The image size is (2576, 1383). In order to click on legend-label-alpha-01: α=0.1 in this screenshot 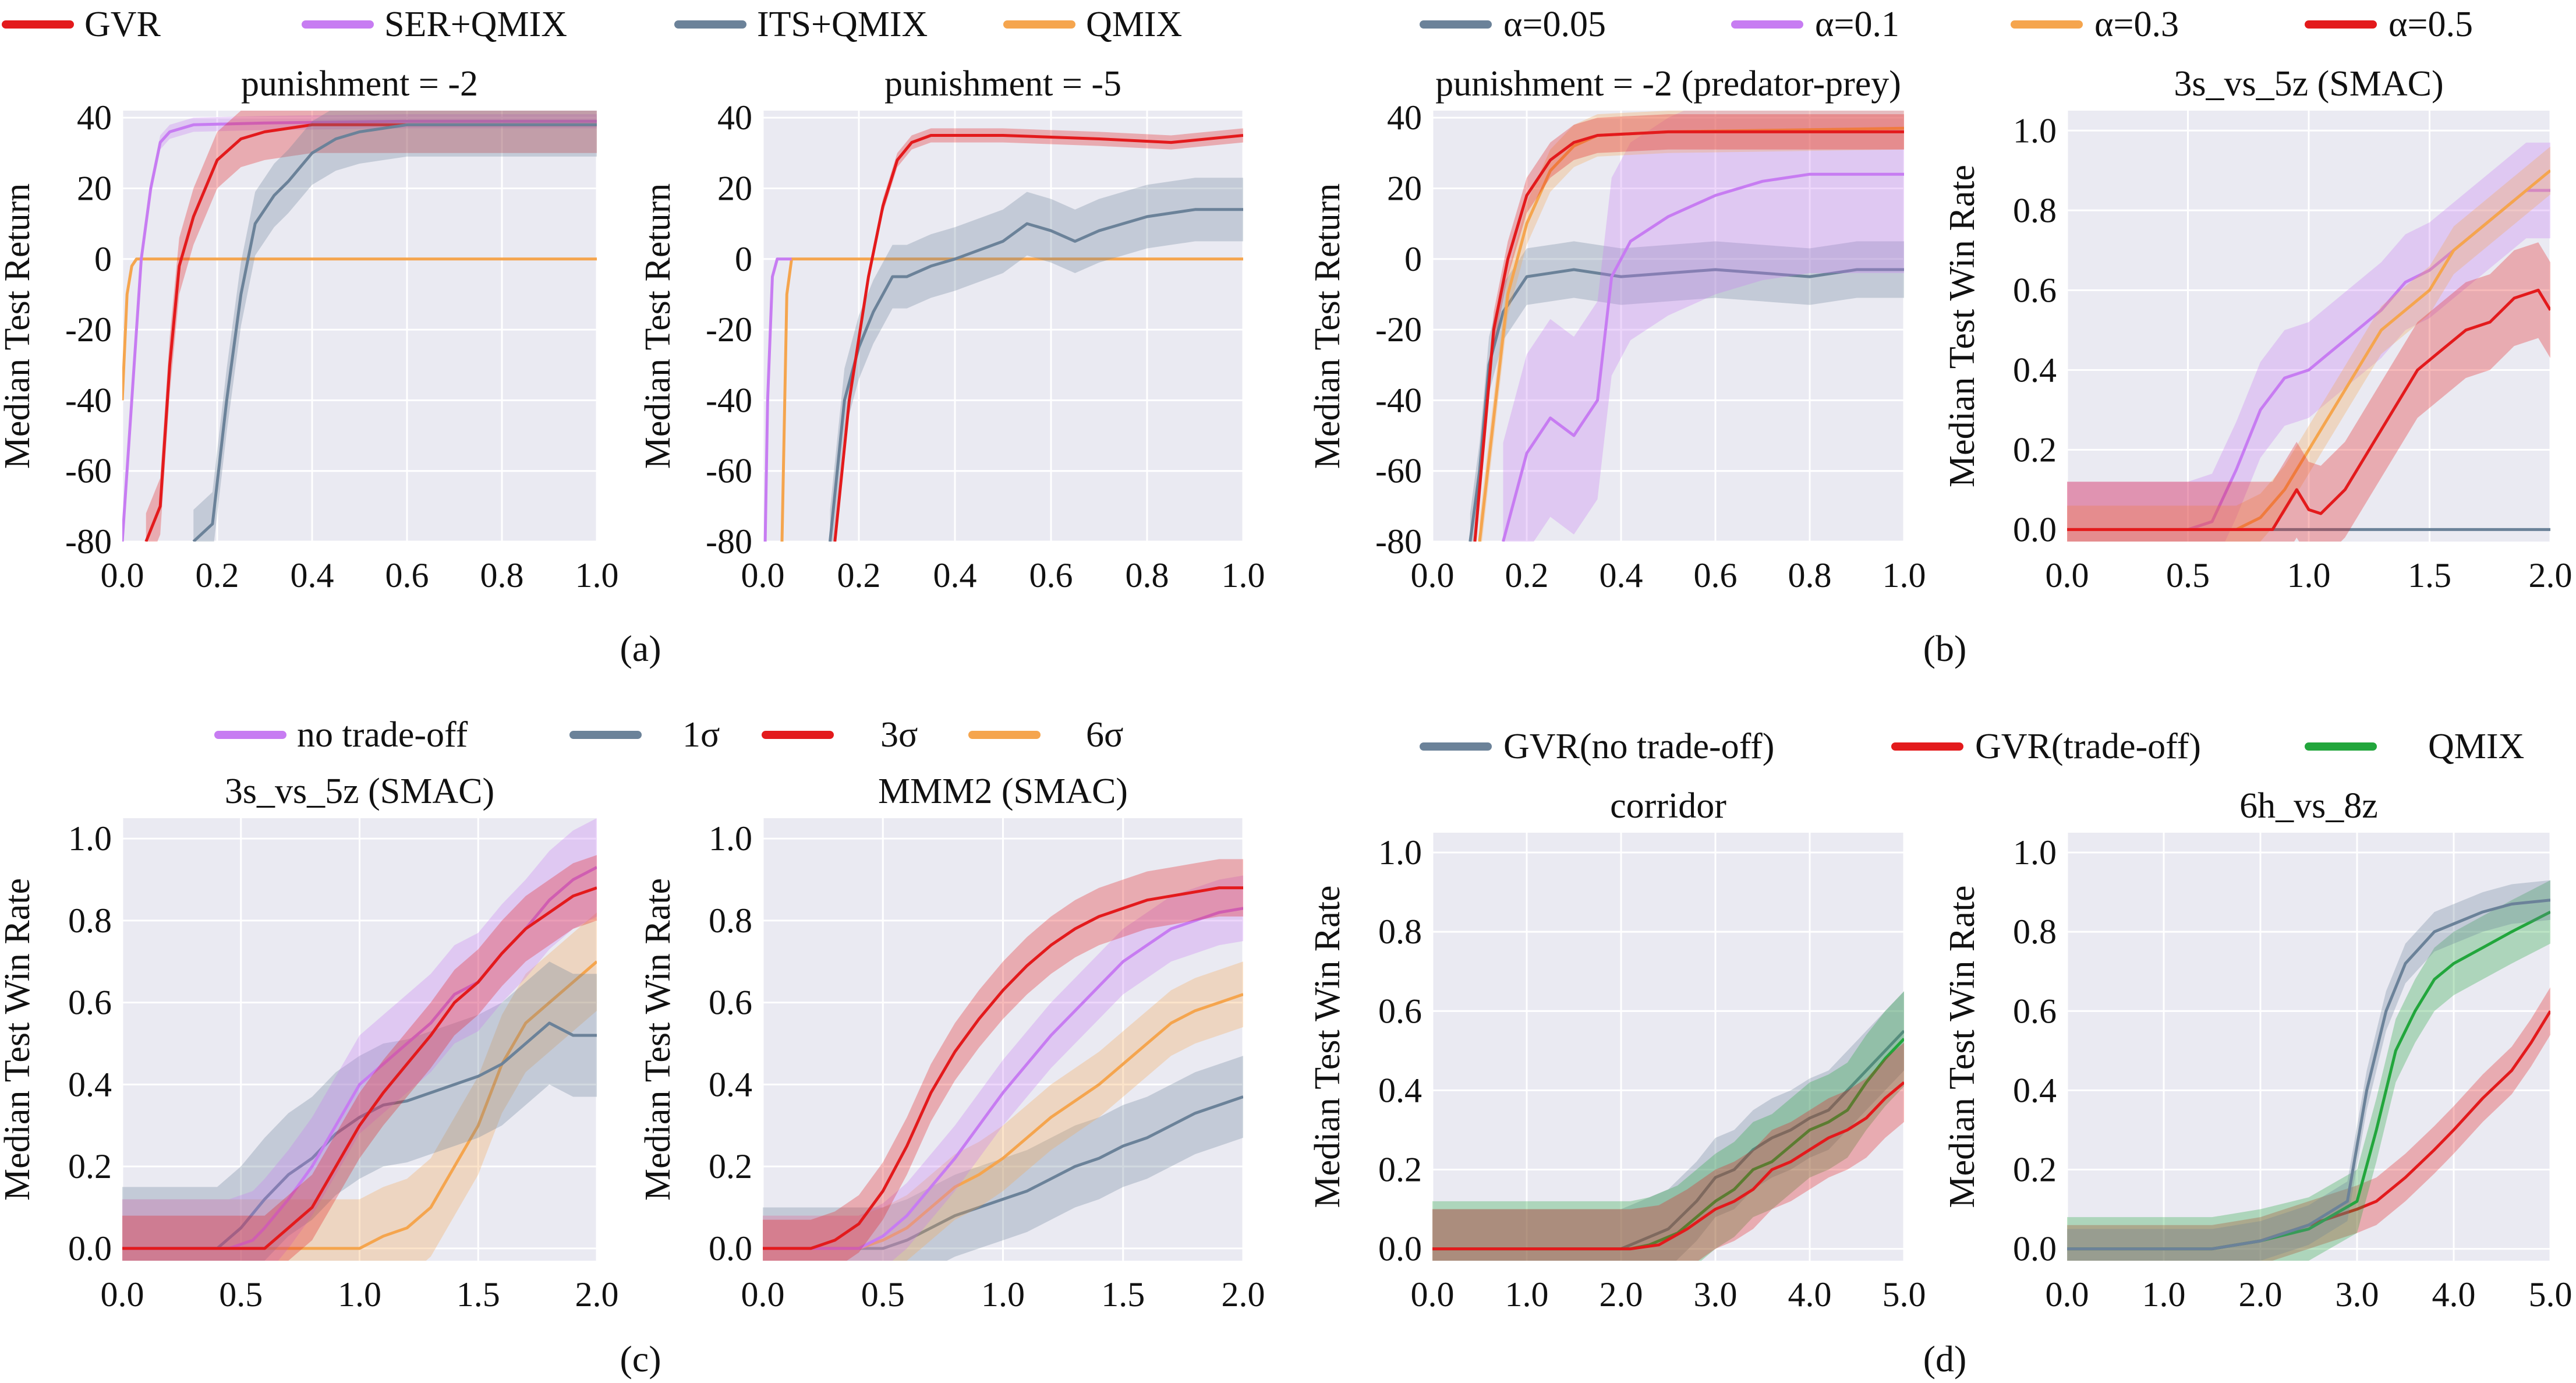, I will do `click(1857, 25)`.